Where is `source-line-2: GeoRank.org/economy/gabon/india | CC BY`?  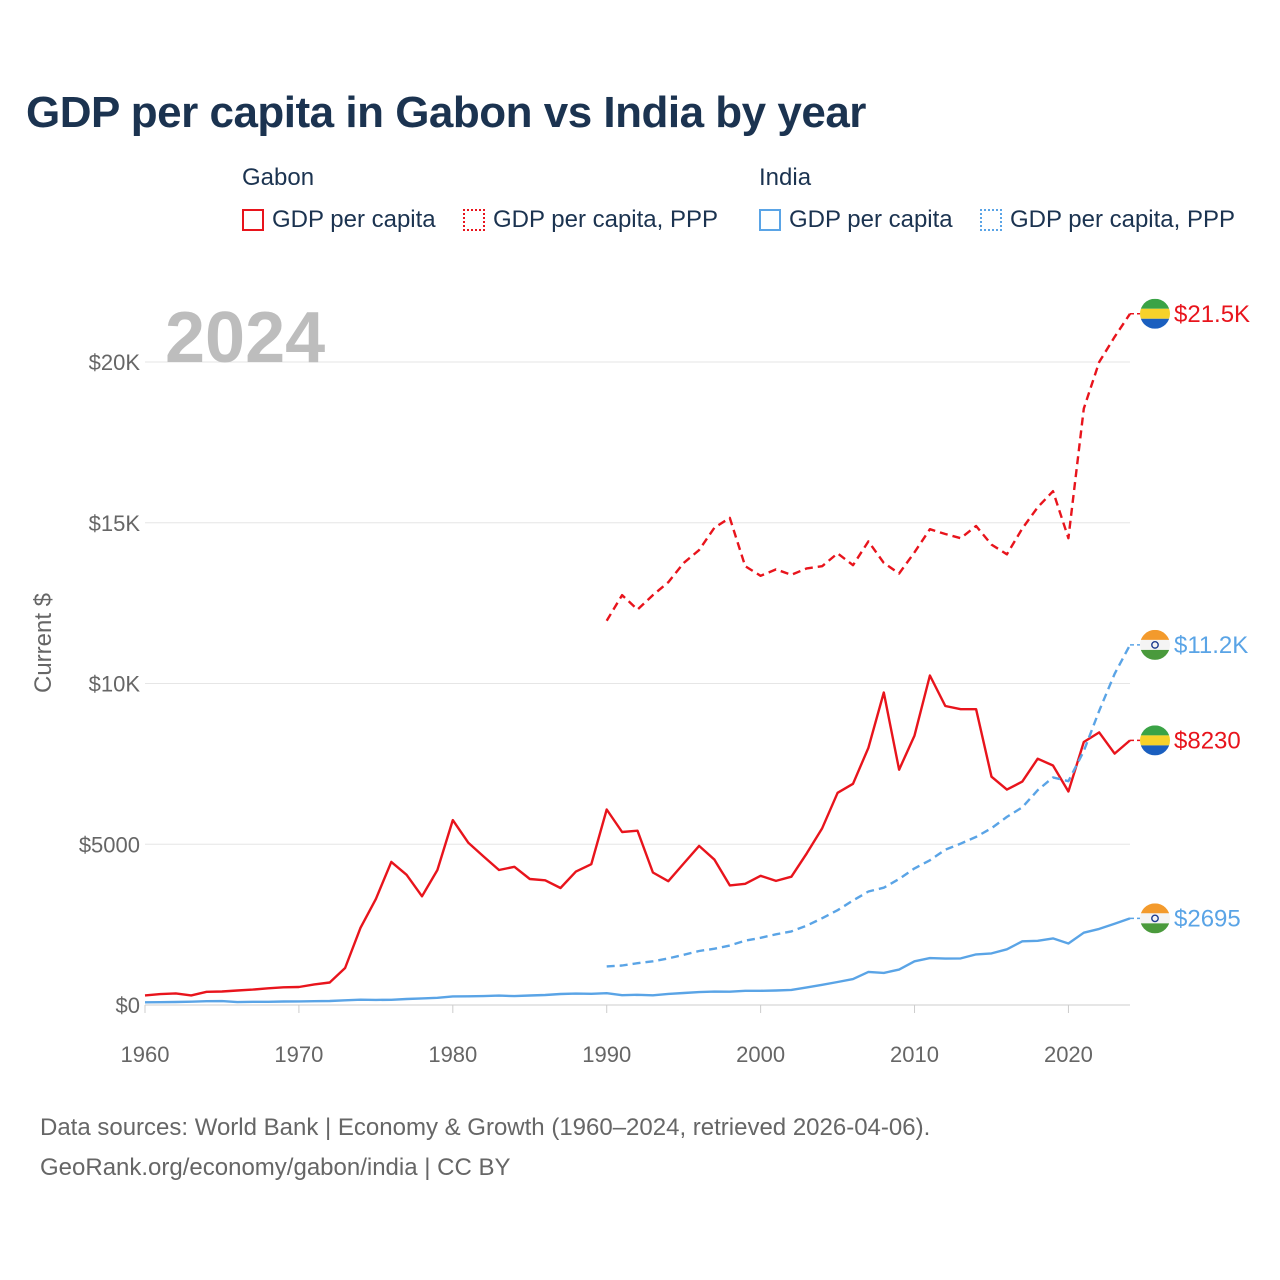 source-line-2: GeoRank.org/economy/gabon/india | CC BY is located at coordinates (275, 1167).